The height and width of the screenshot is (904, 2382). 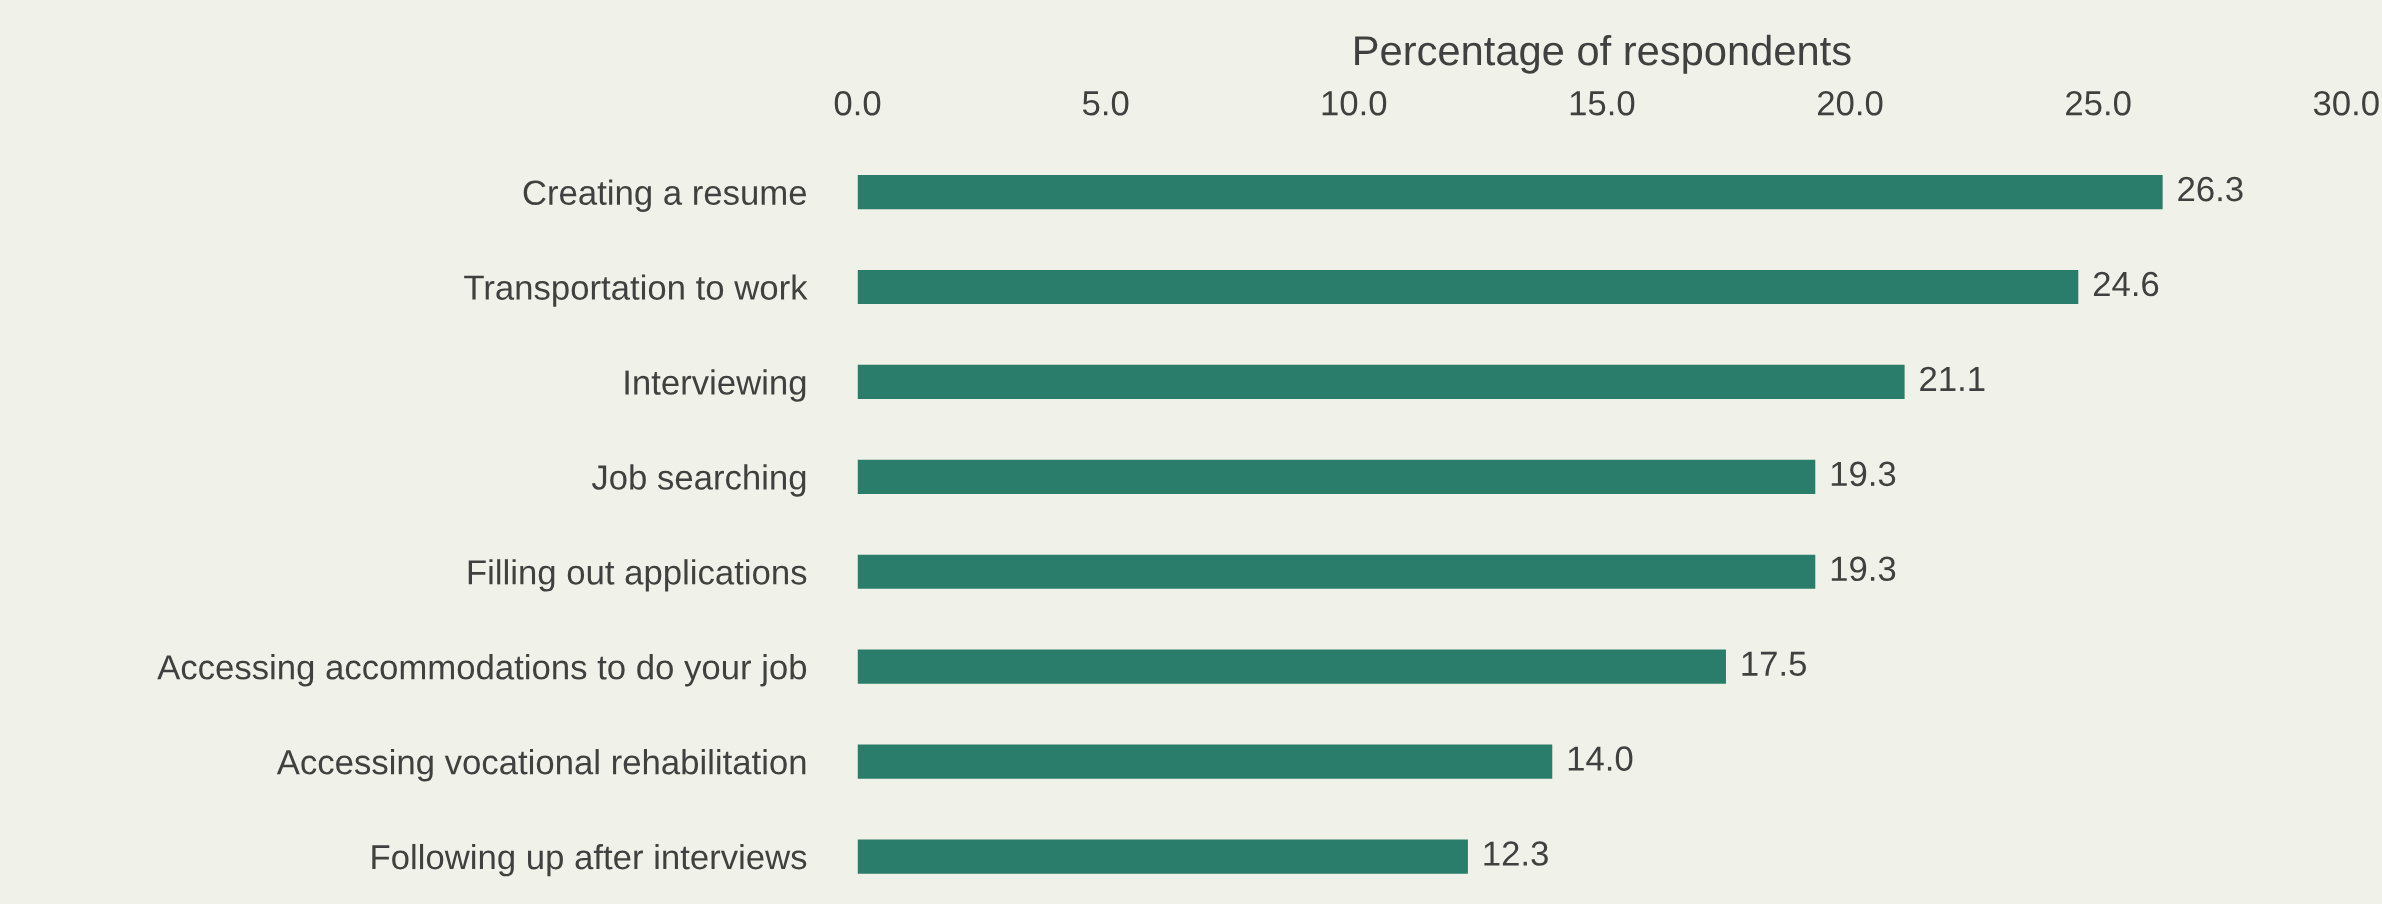 What do you see at coordinates (2098, 103) in the screenshot?
I see `x-tick-label: 25.0` at bounding box center [2098, 103].